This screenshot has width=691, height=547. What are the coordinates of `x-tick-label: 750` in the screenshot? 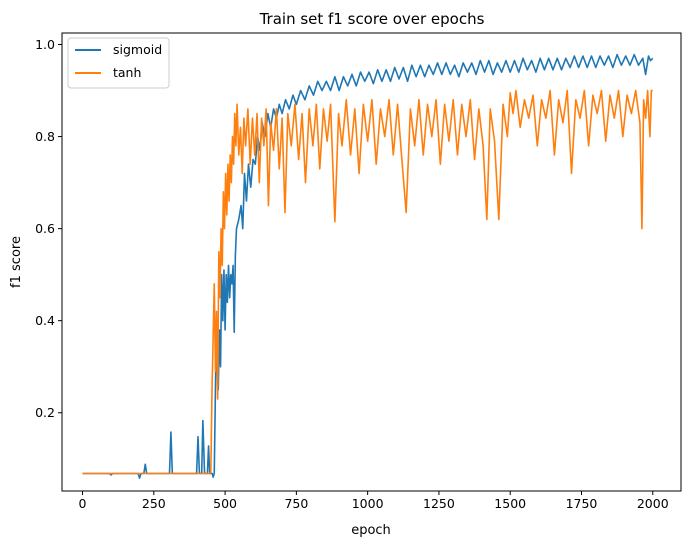 It's located at (296, 503).